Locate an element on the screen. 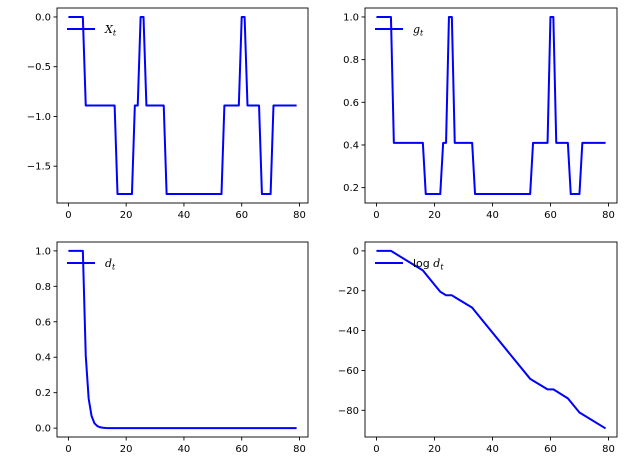 Image resolution: width=628 pixels, height=470 pixels. y-tick-label: −20 is located at coordinates (348, 291).